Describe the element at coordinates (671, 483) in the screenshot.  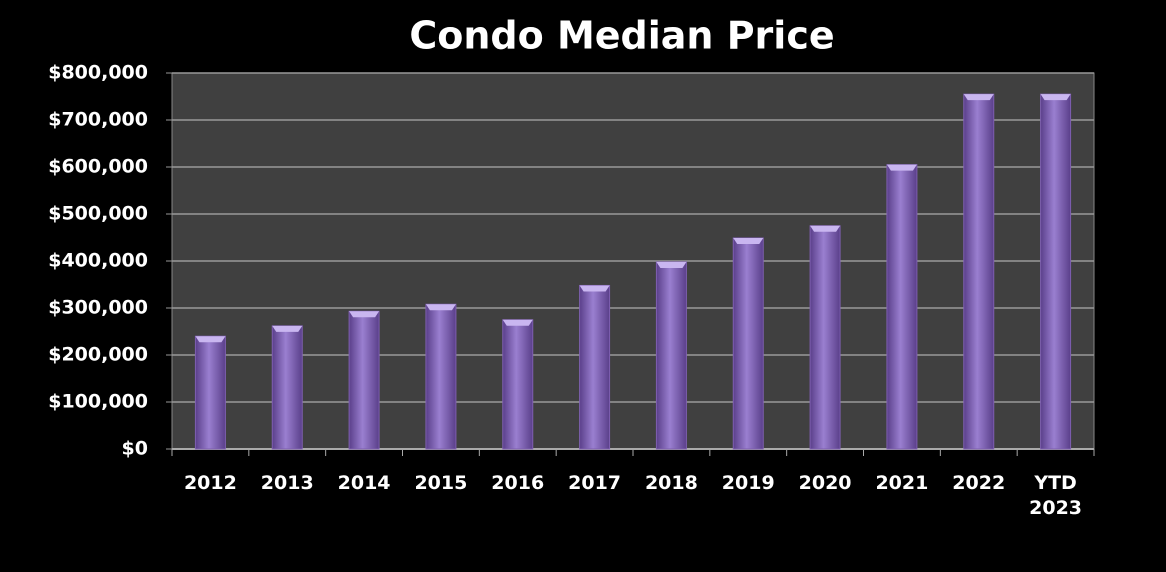
I see `x-tick-label: 2018` at that location.